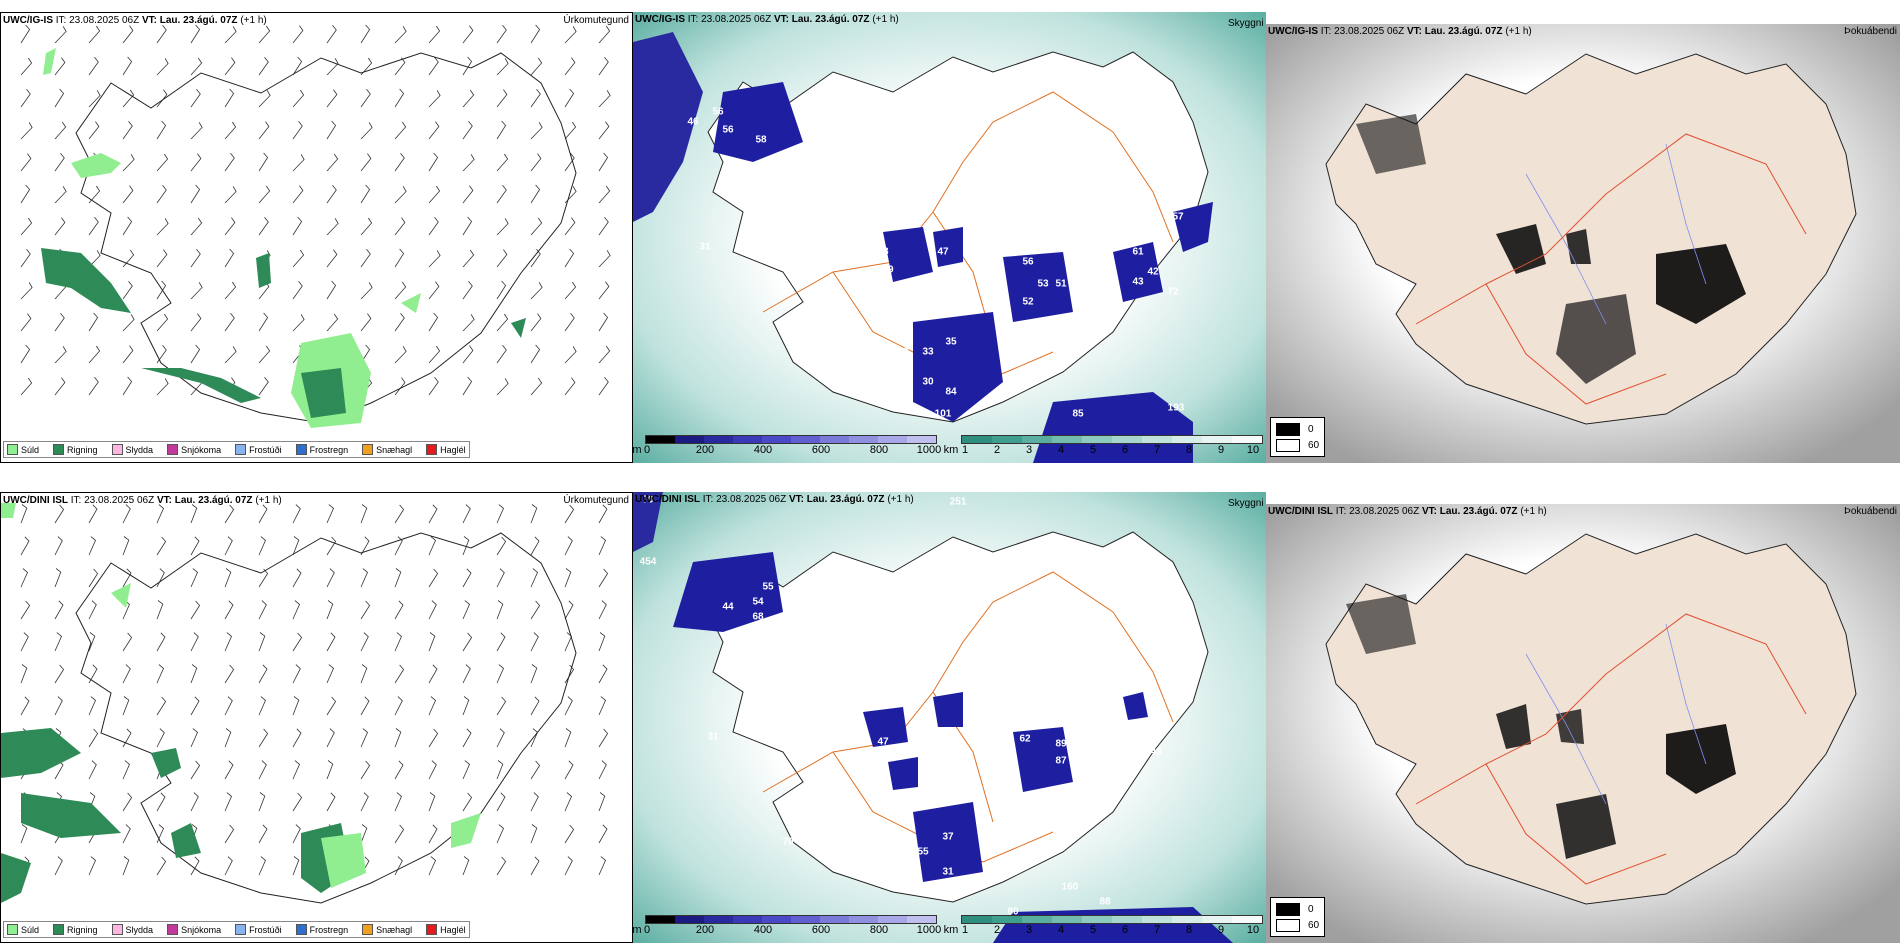 The image size is (1900, 950). I want to click on visibility-value-label: 47, so click(883, 742).